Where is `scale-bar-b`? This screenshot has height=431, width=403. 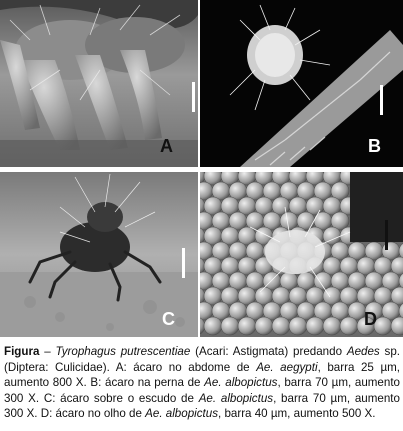 scale-bar-b is located at coordinates (381, 100).